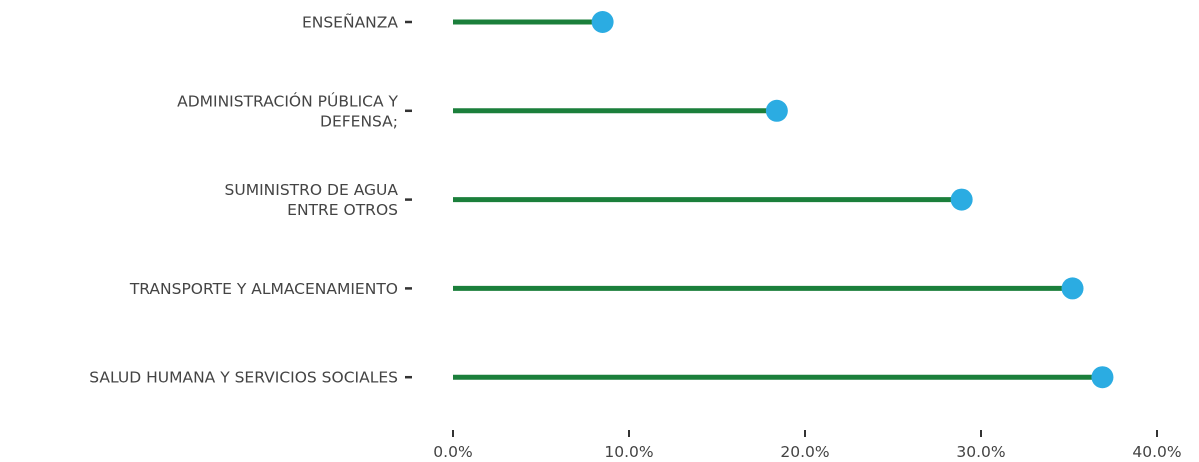 Image resolution: width=1199 pixels, height=462 pixels. What do you see at coordinates (980, 452) in the screenshot?
I see `x-tick-label: 30.0%` at bounding box center [980, 452].